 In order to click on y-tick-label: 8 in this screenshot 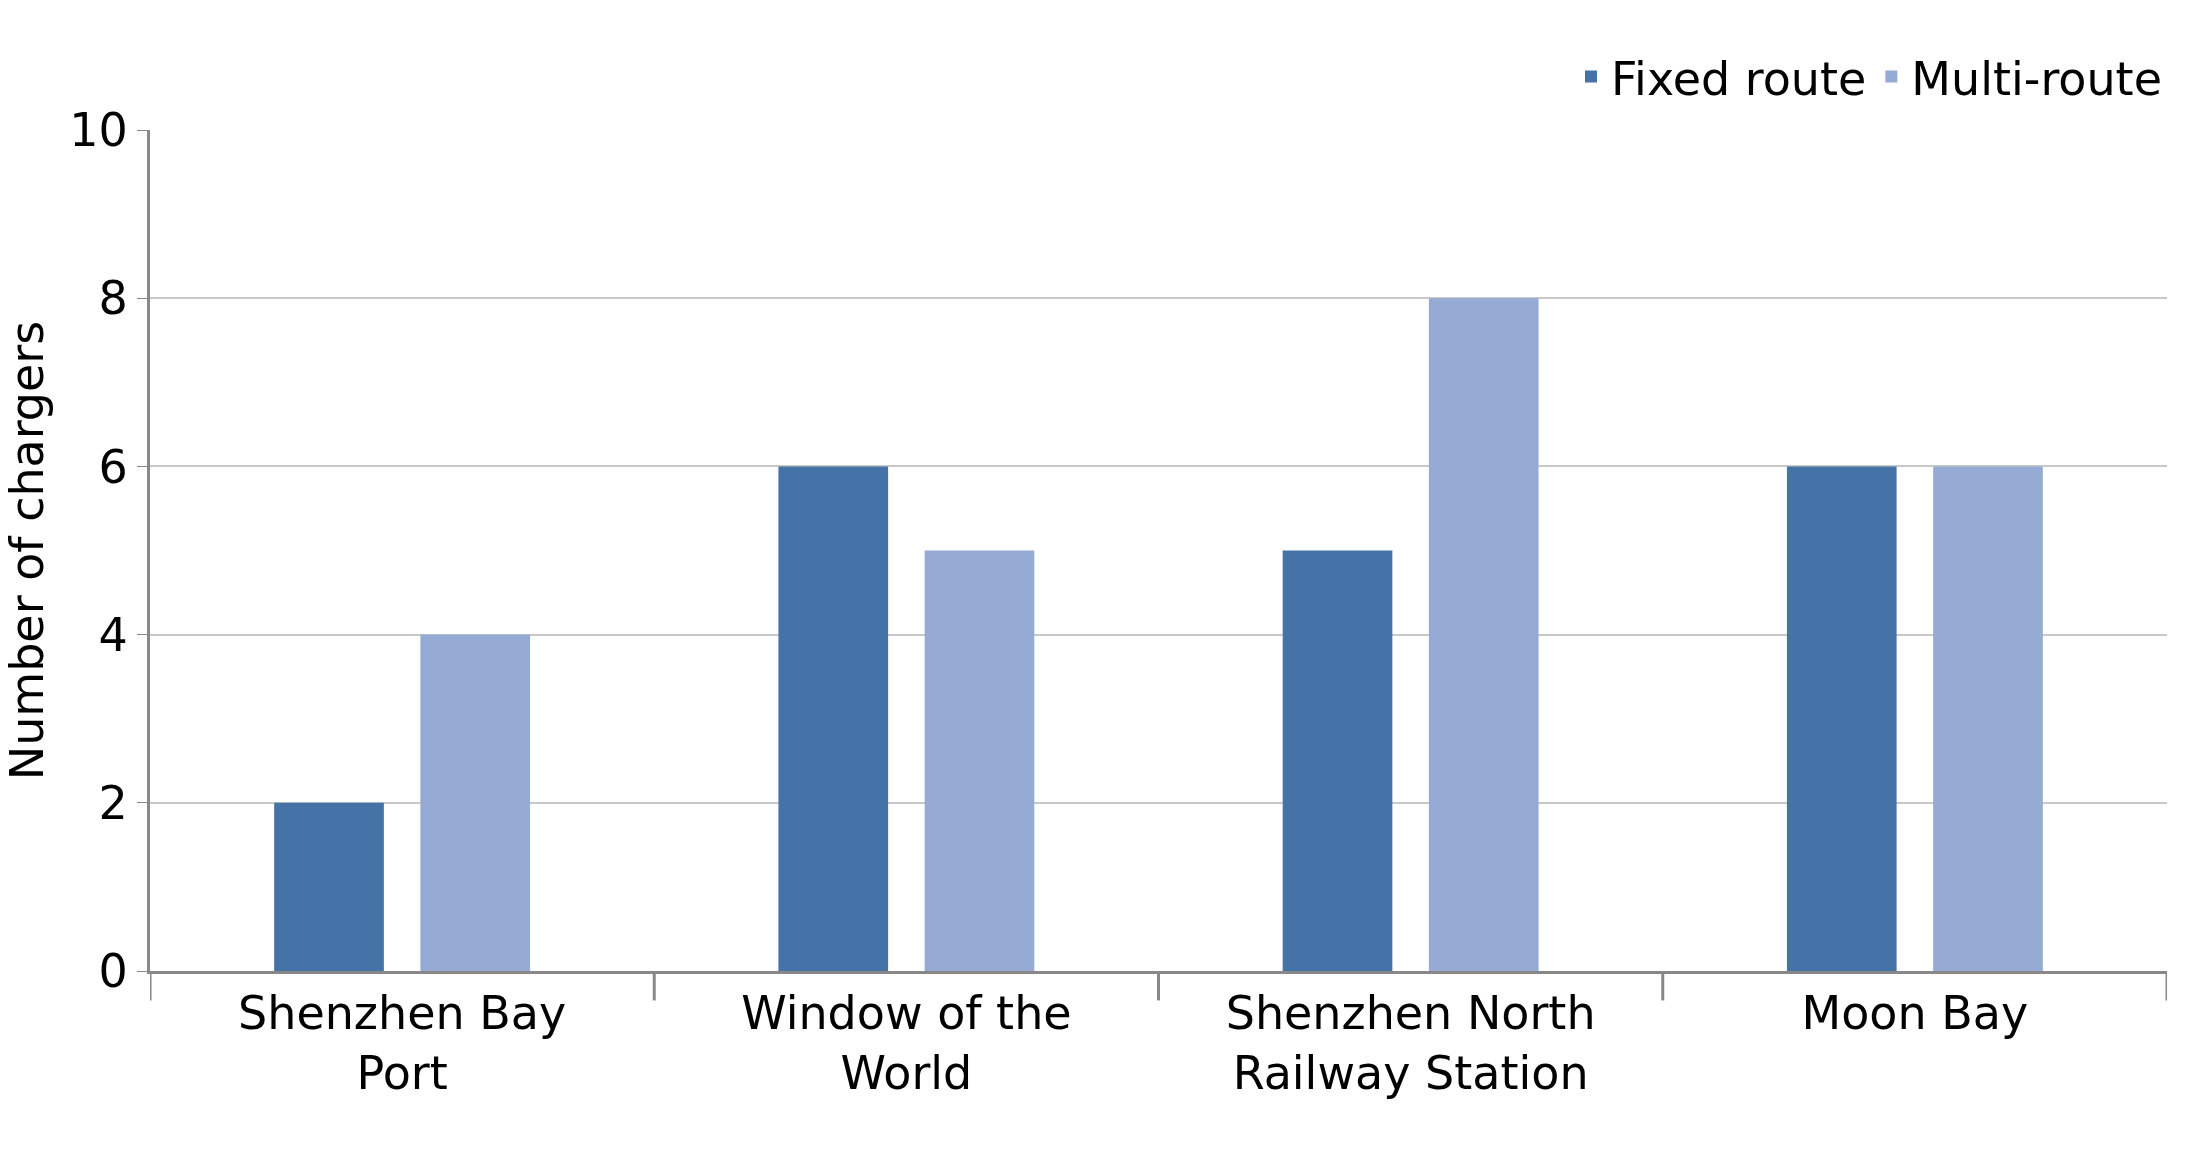, I will do `click(113, 298)`.